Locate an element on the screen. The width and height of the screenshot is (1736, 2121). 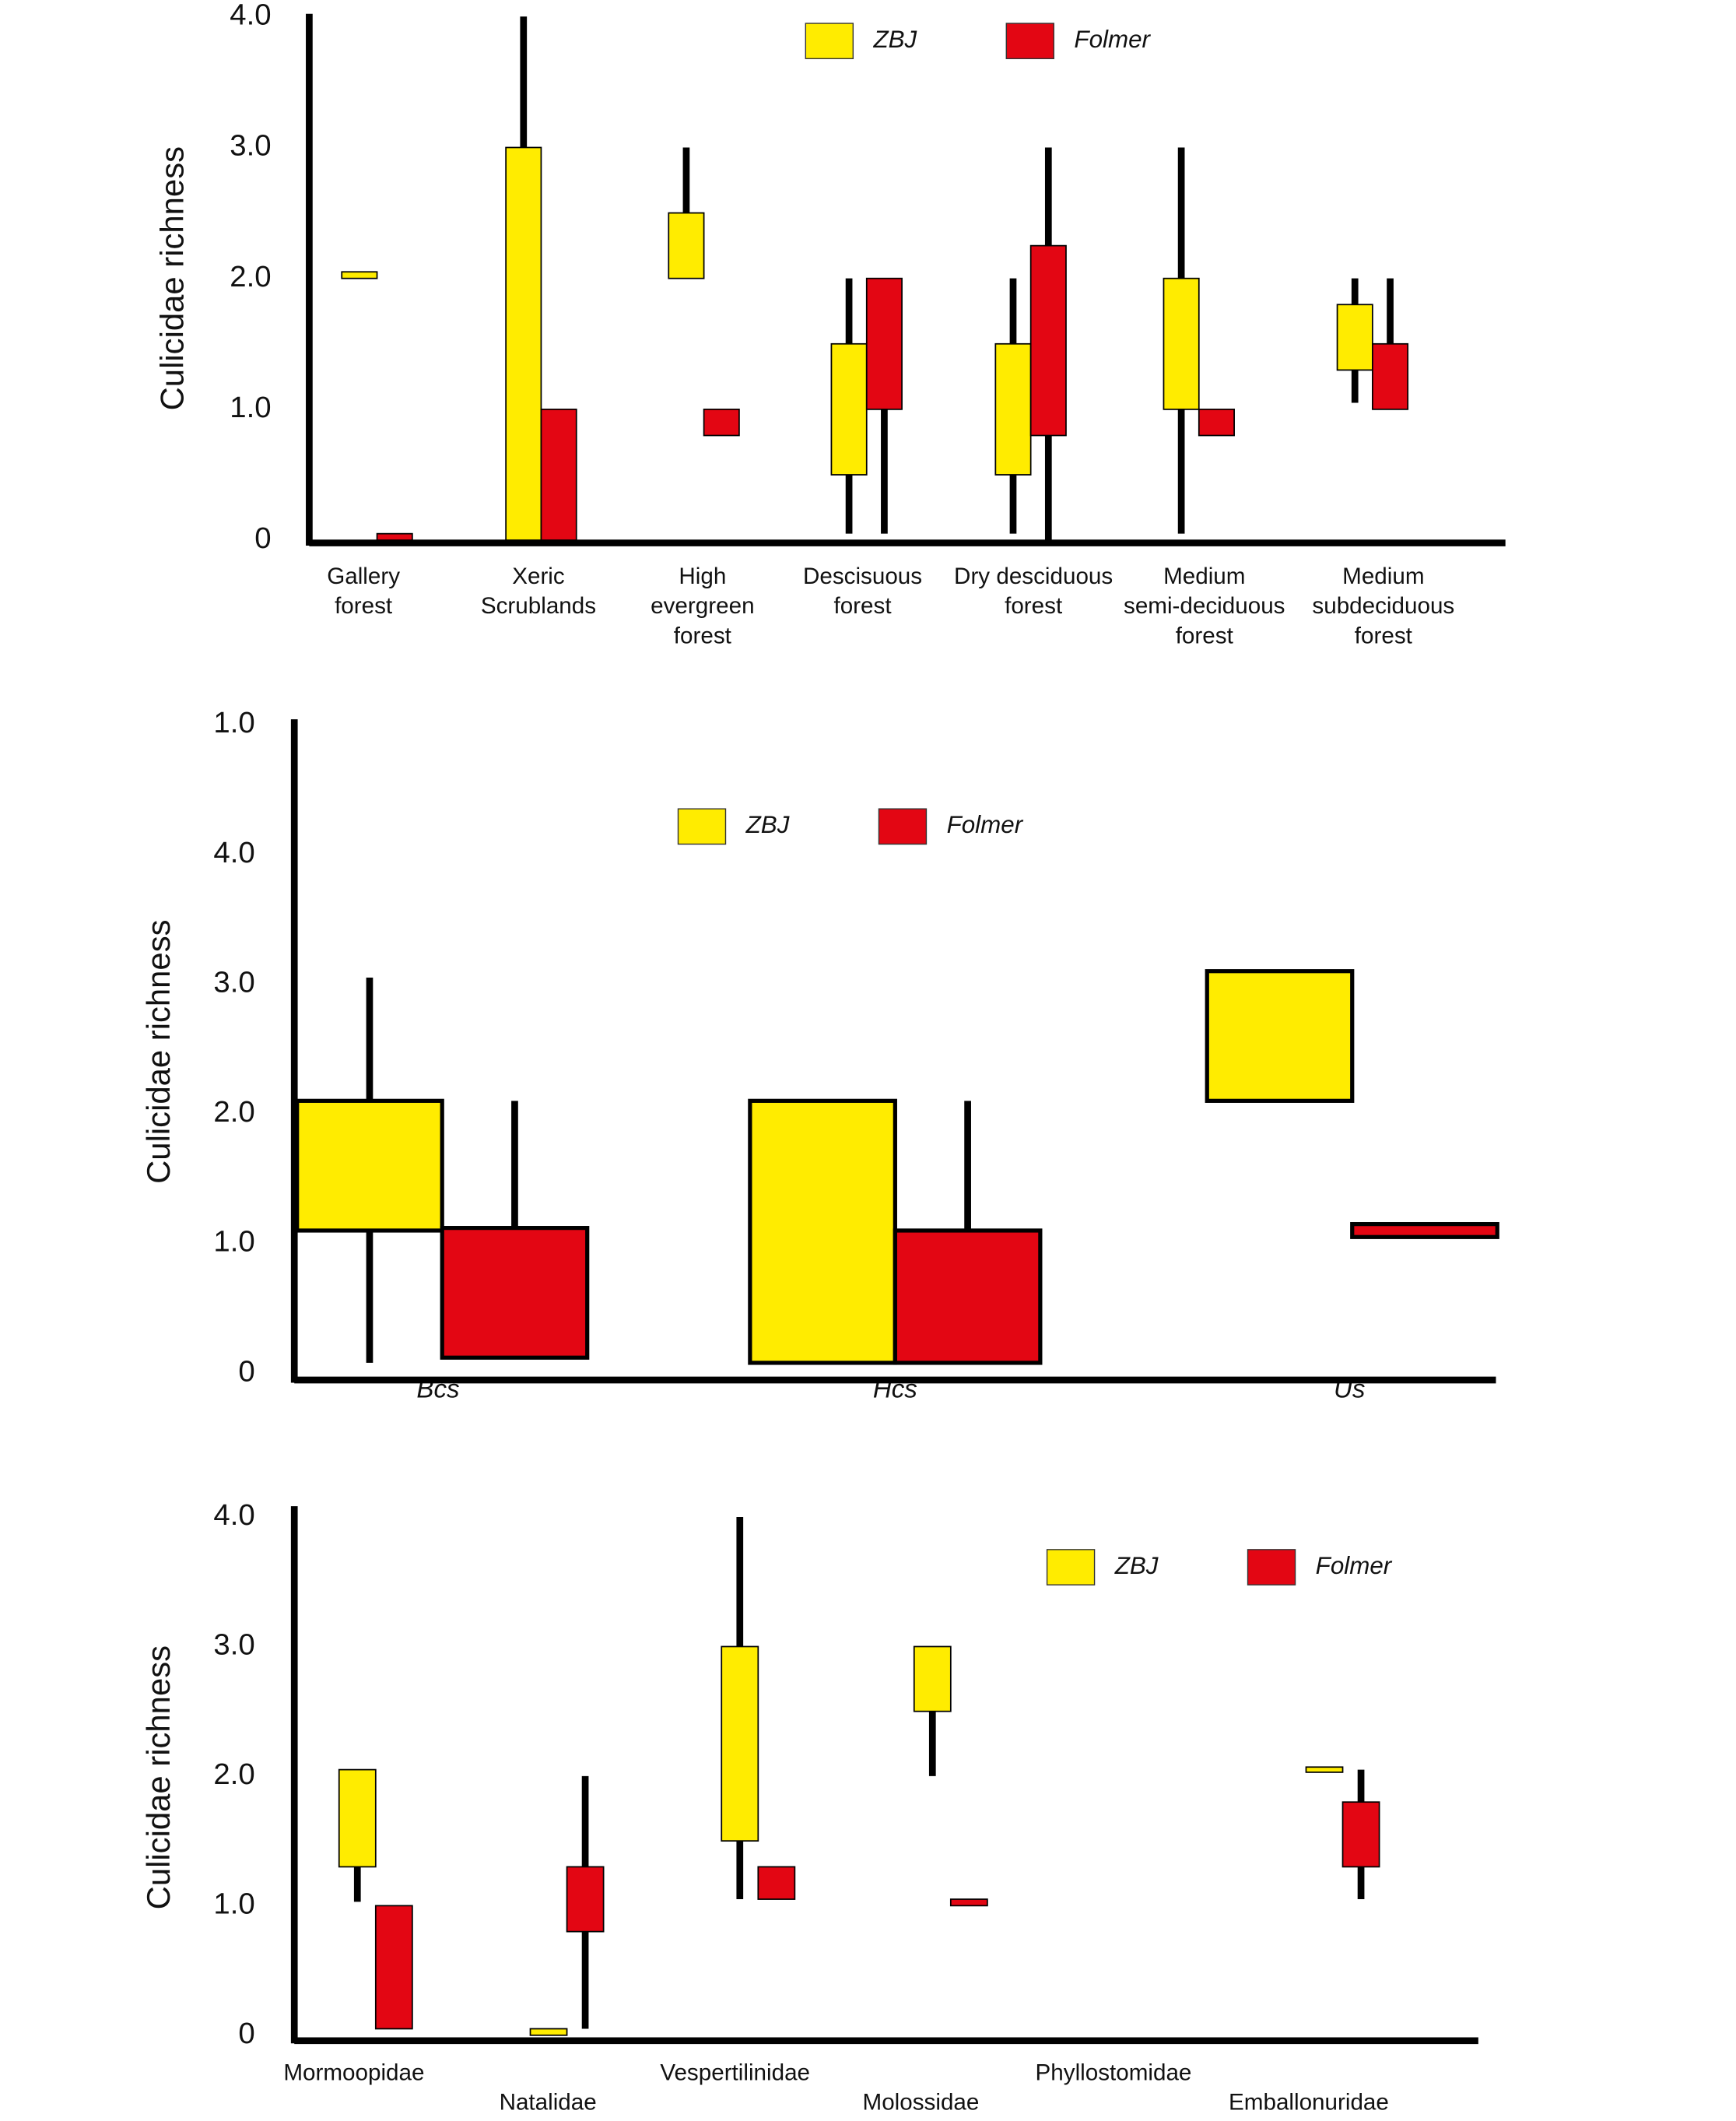
x-tick-label-line: evergreen is located at coordinates (702, 606).